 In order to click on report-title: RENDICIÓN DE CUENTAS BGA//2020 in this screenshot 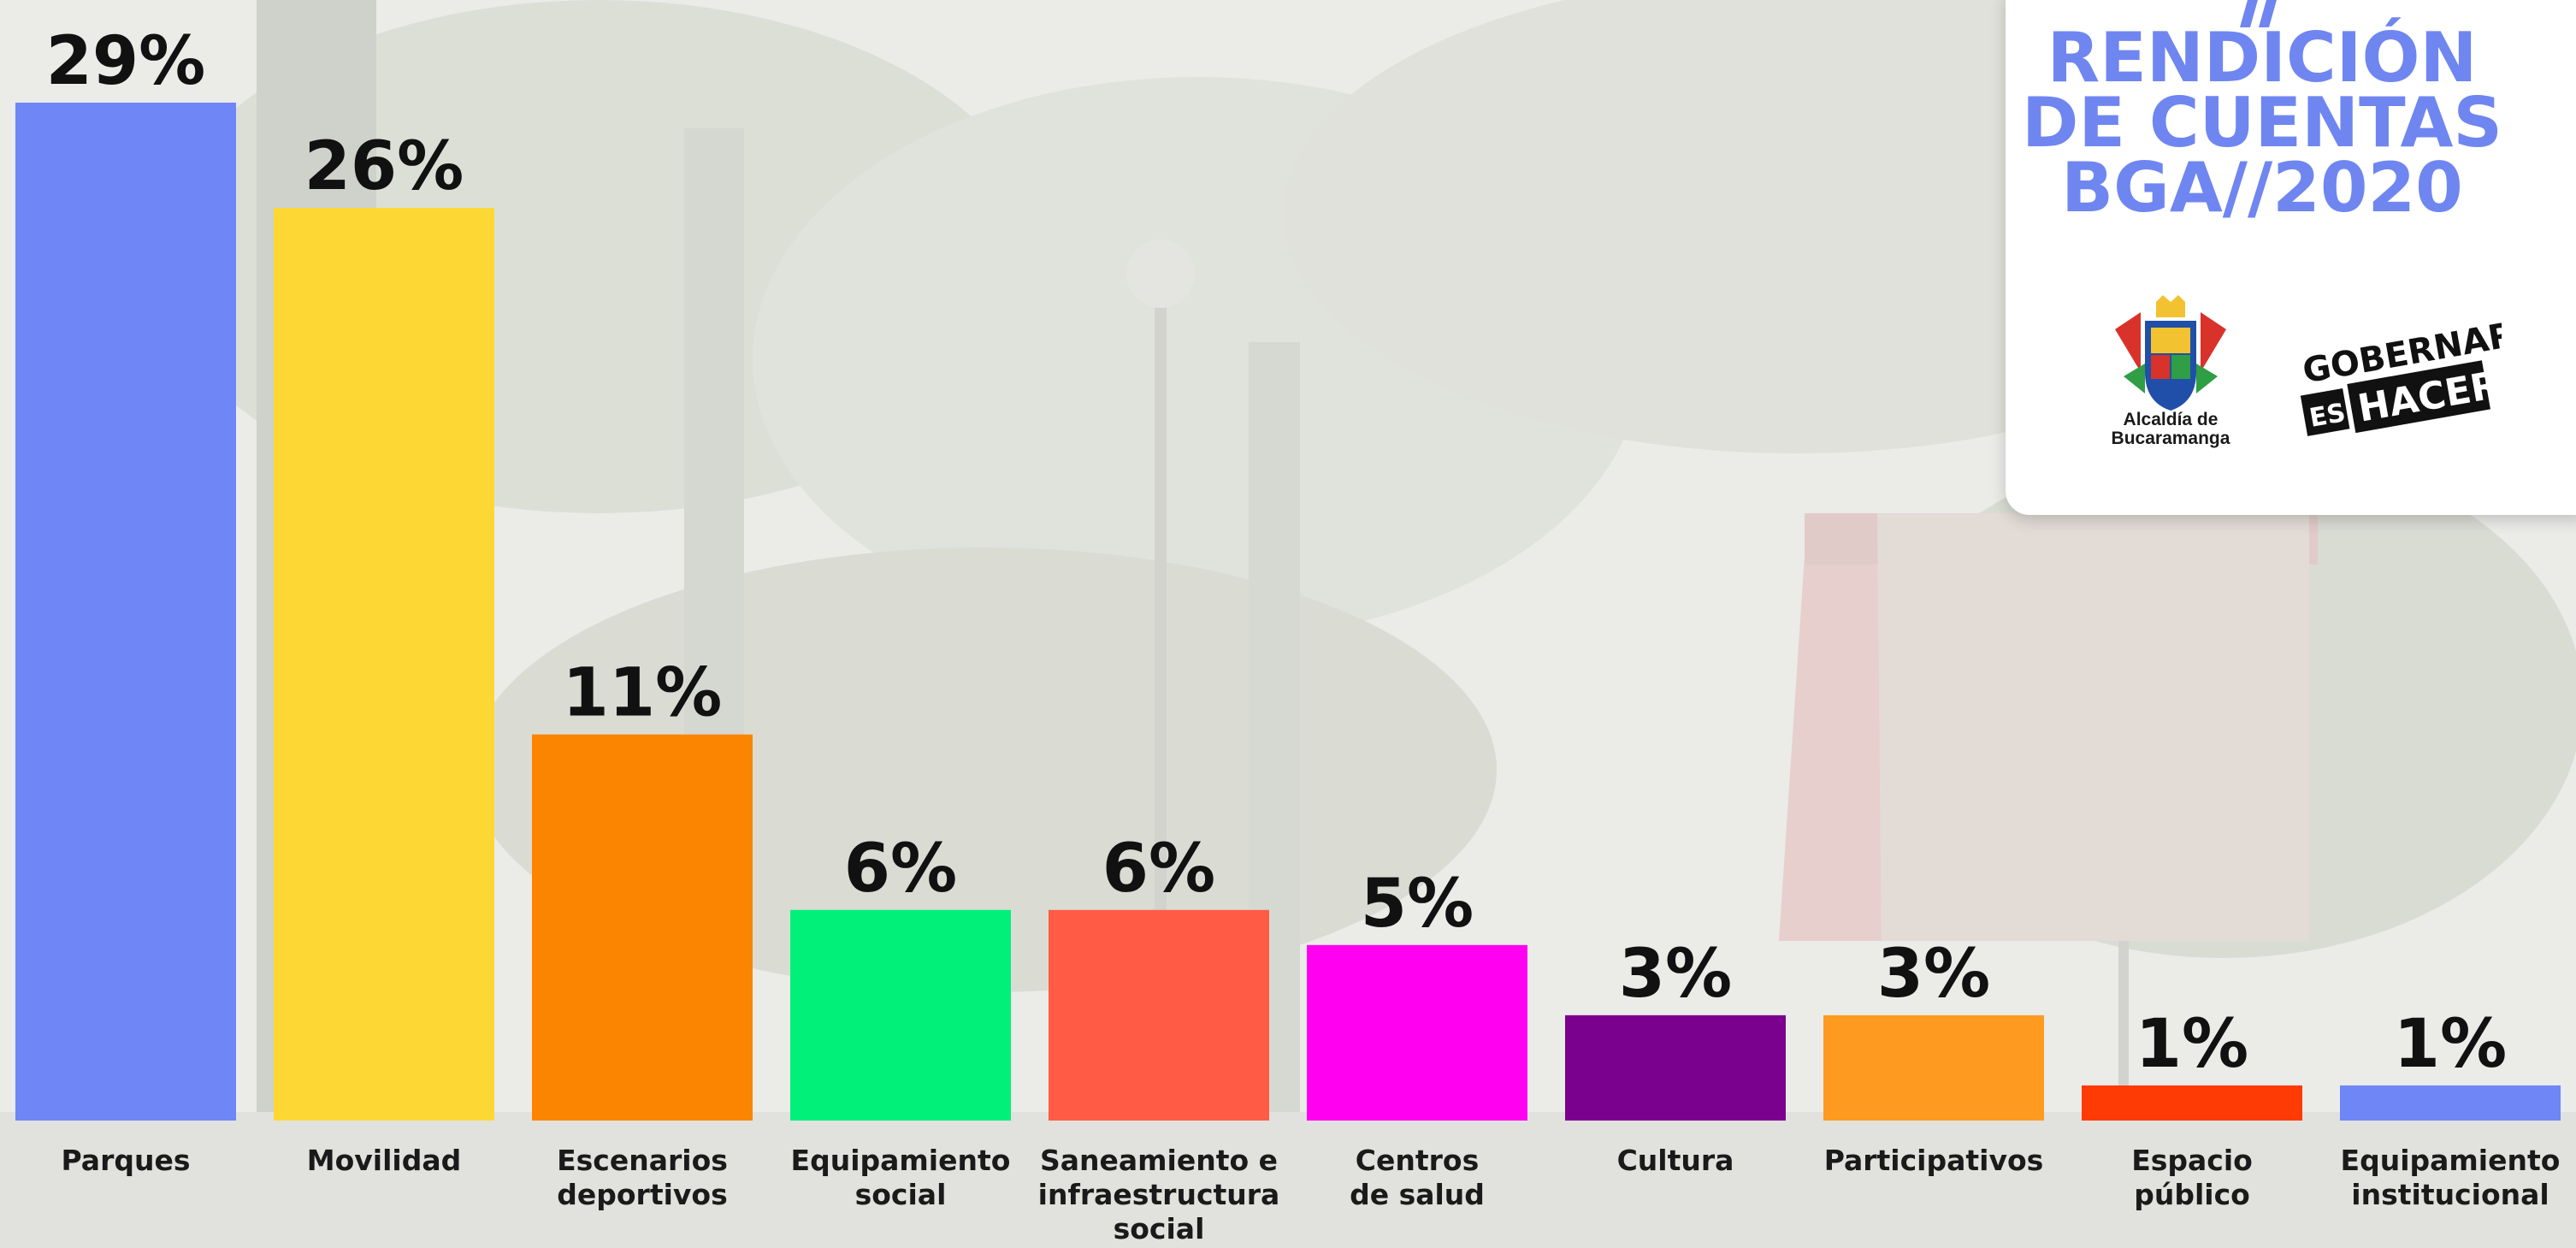, I will do `click(2262, 123)`.